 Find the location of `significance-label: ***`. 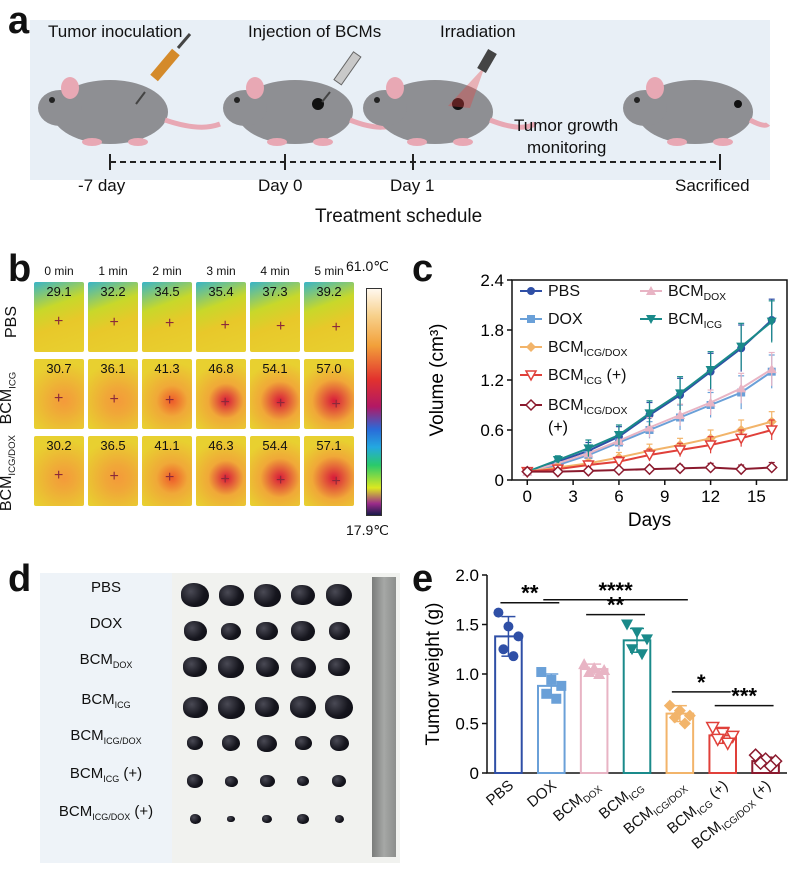

significance-label: *** is located at coordinates (744, 696).